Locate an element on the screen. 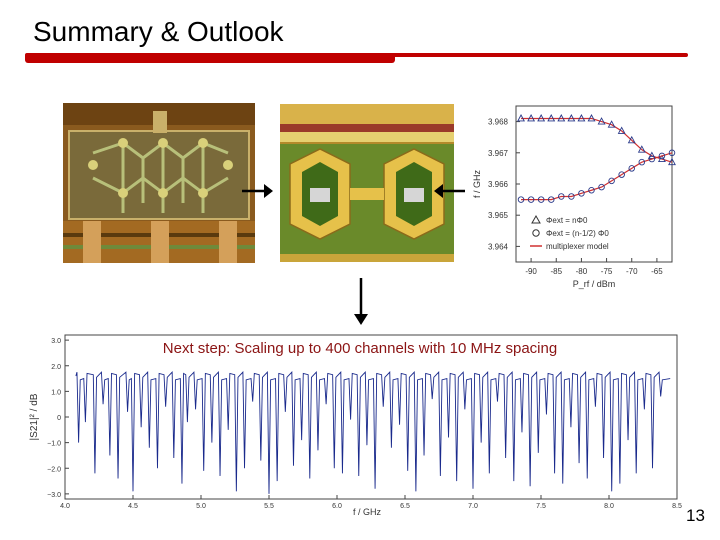 This screenshot has width=720, height=540. resonator-closeup-photo is located at coordinates (367, 183).